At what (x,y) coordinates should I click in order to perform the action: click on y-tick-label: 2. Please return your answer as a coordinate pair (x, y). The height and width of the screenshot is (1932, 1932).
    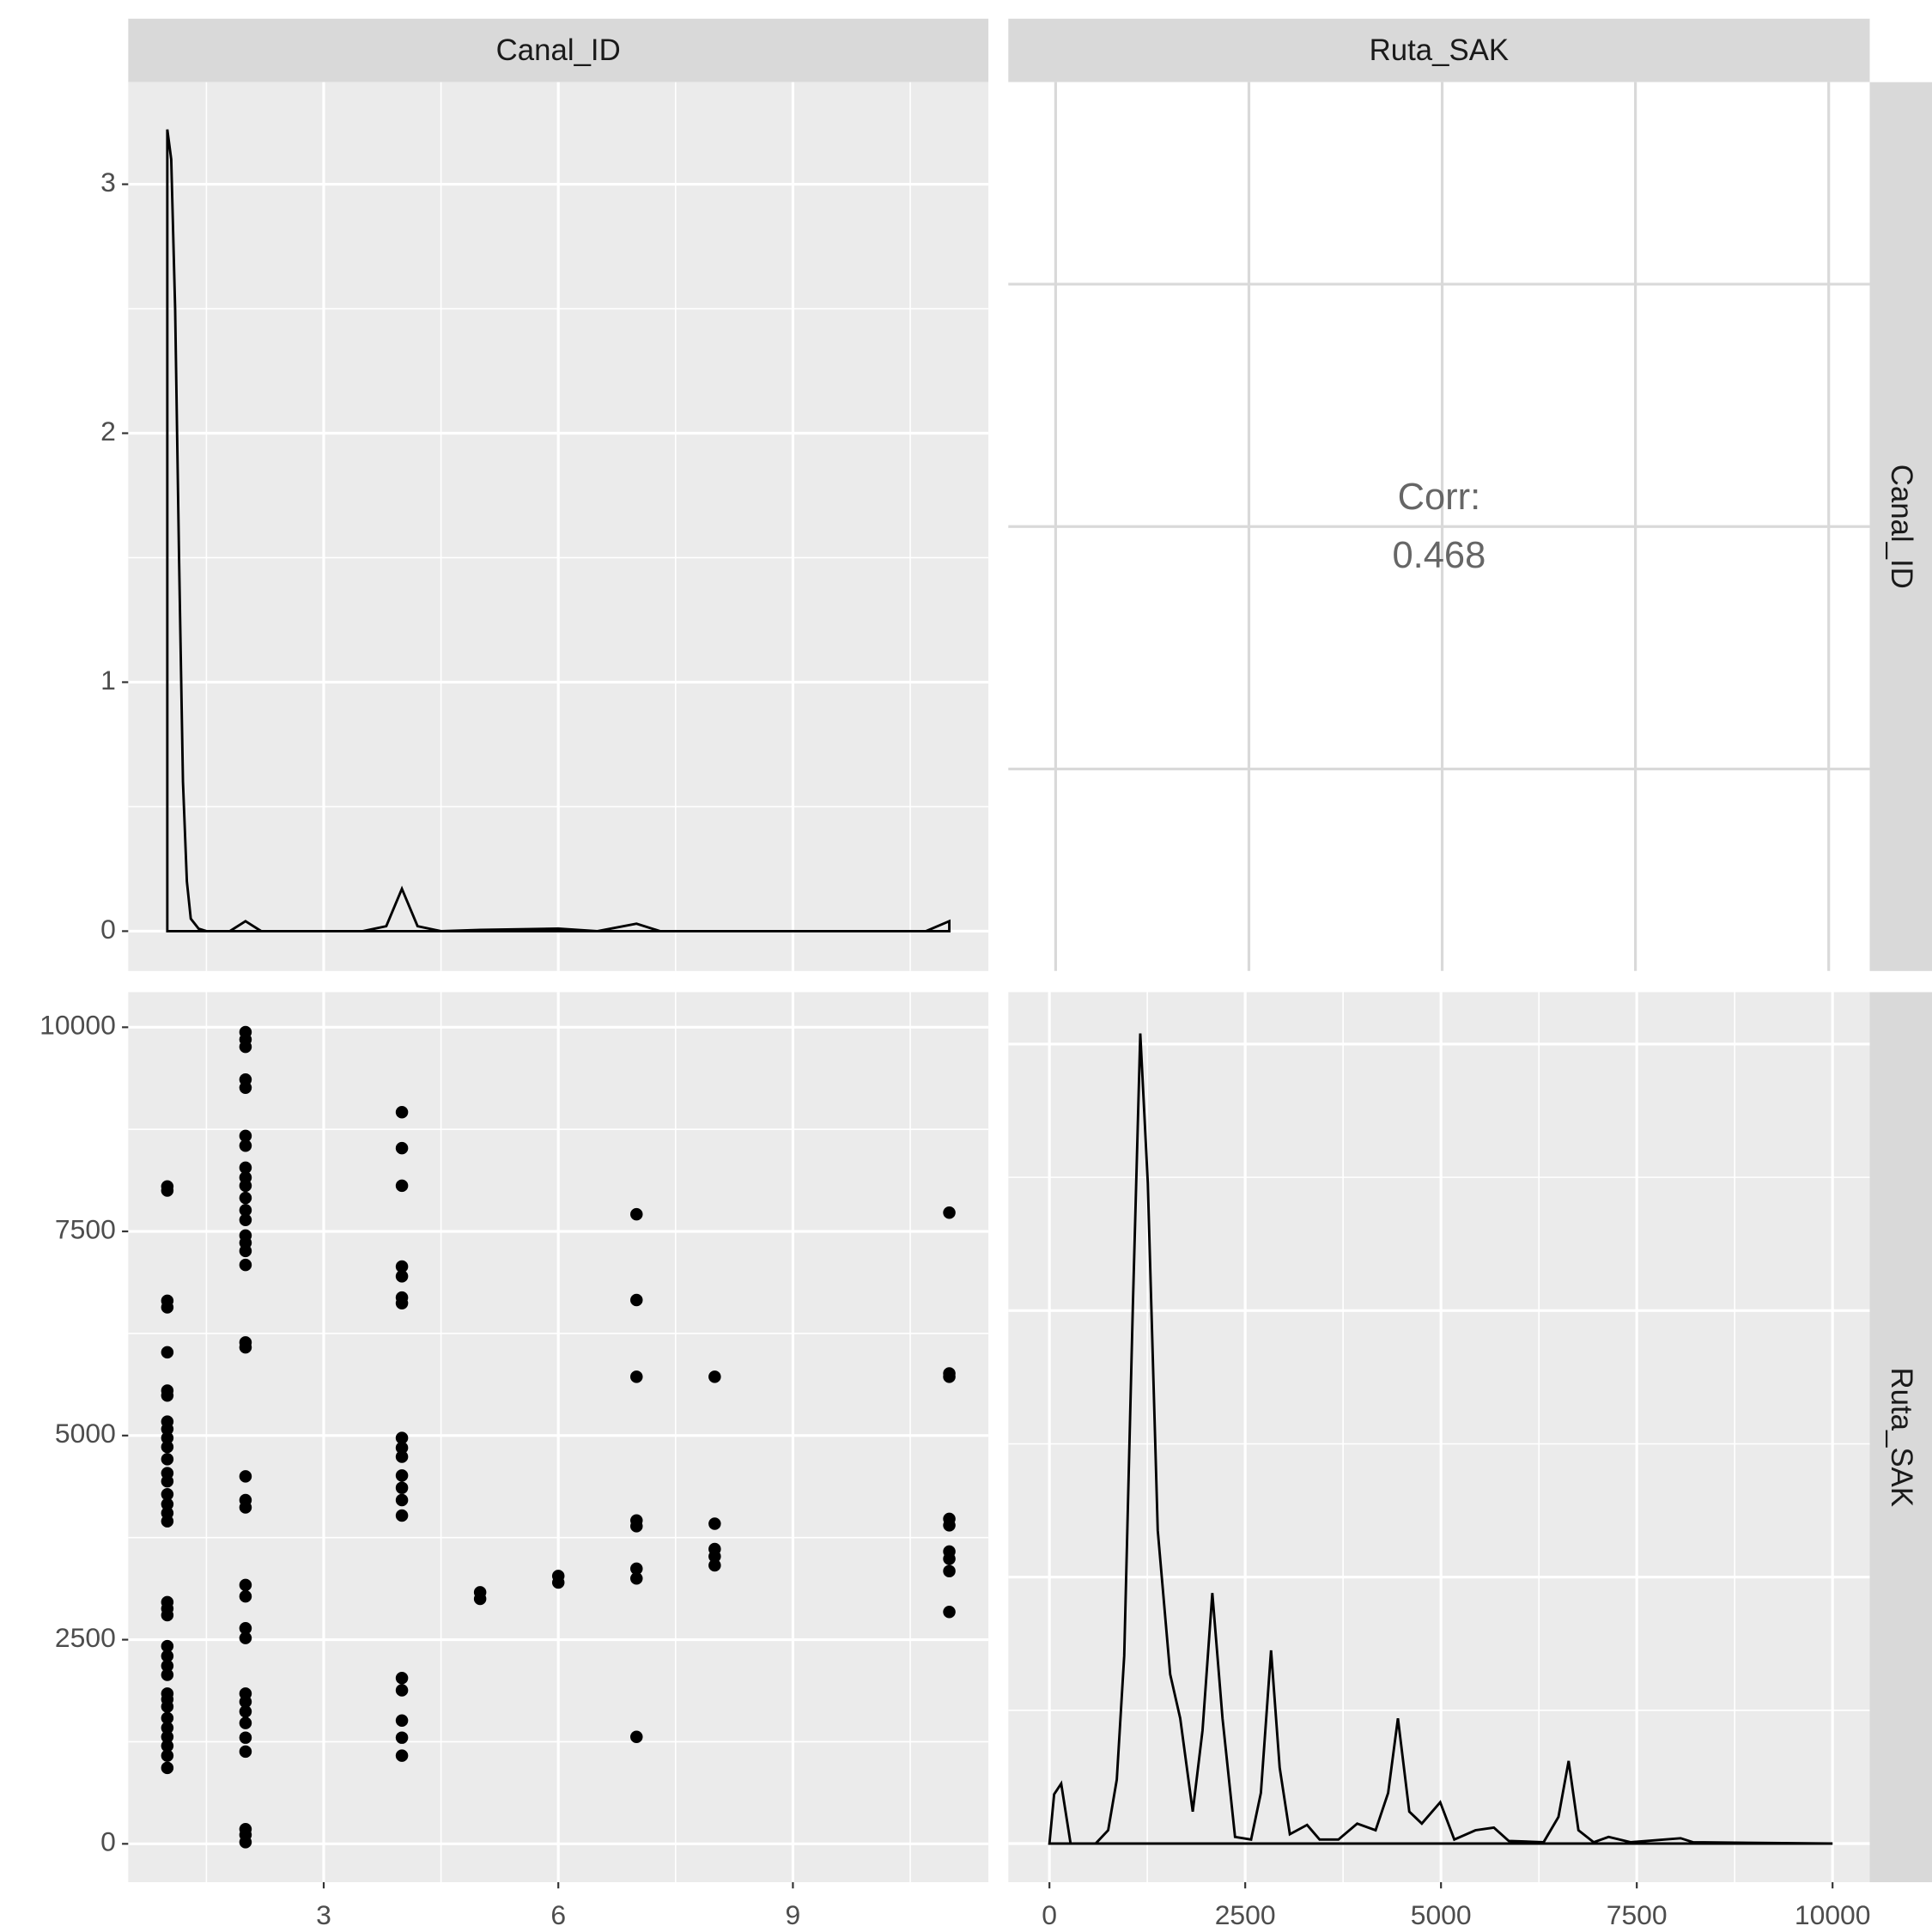
    Looking at the image, I should click on (108, 431).